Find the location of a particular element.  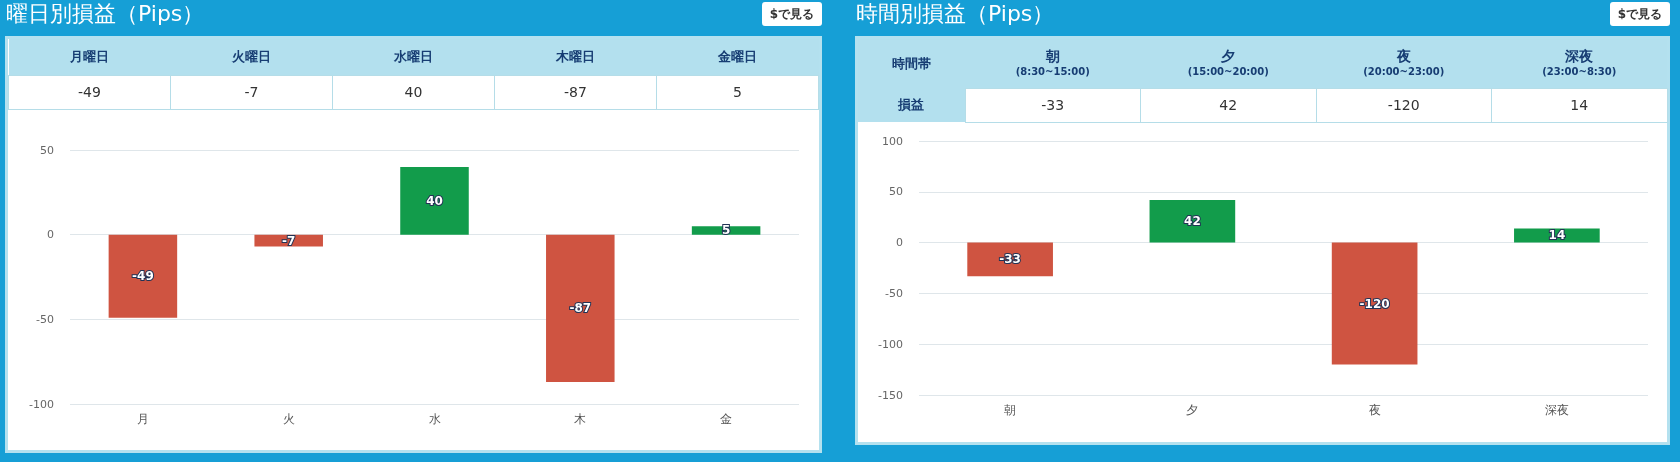

x-tick-label: 水 is located at coordinates (434, 419).